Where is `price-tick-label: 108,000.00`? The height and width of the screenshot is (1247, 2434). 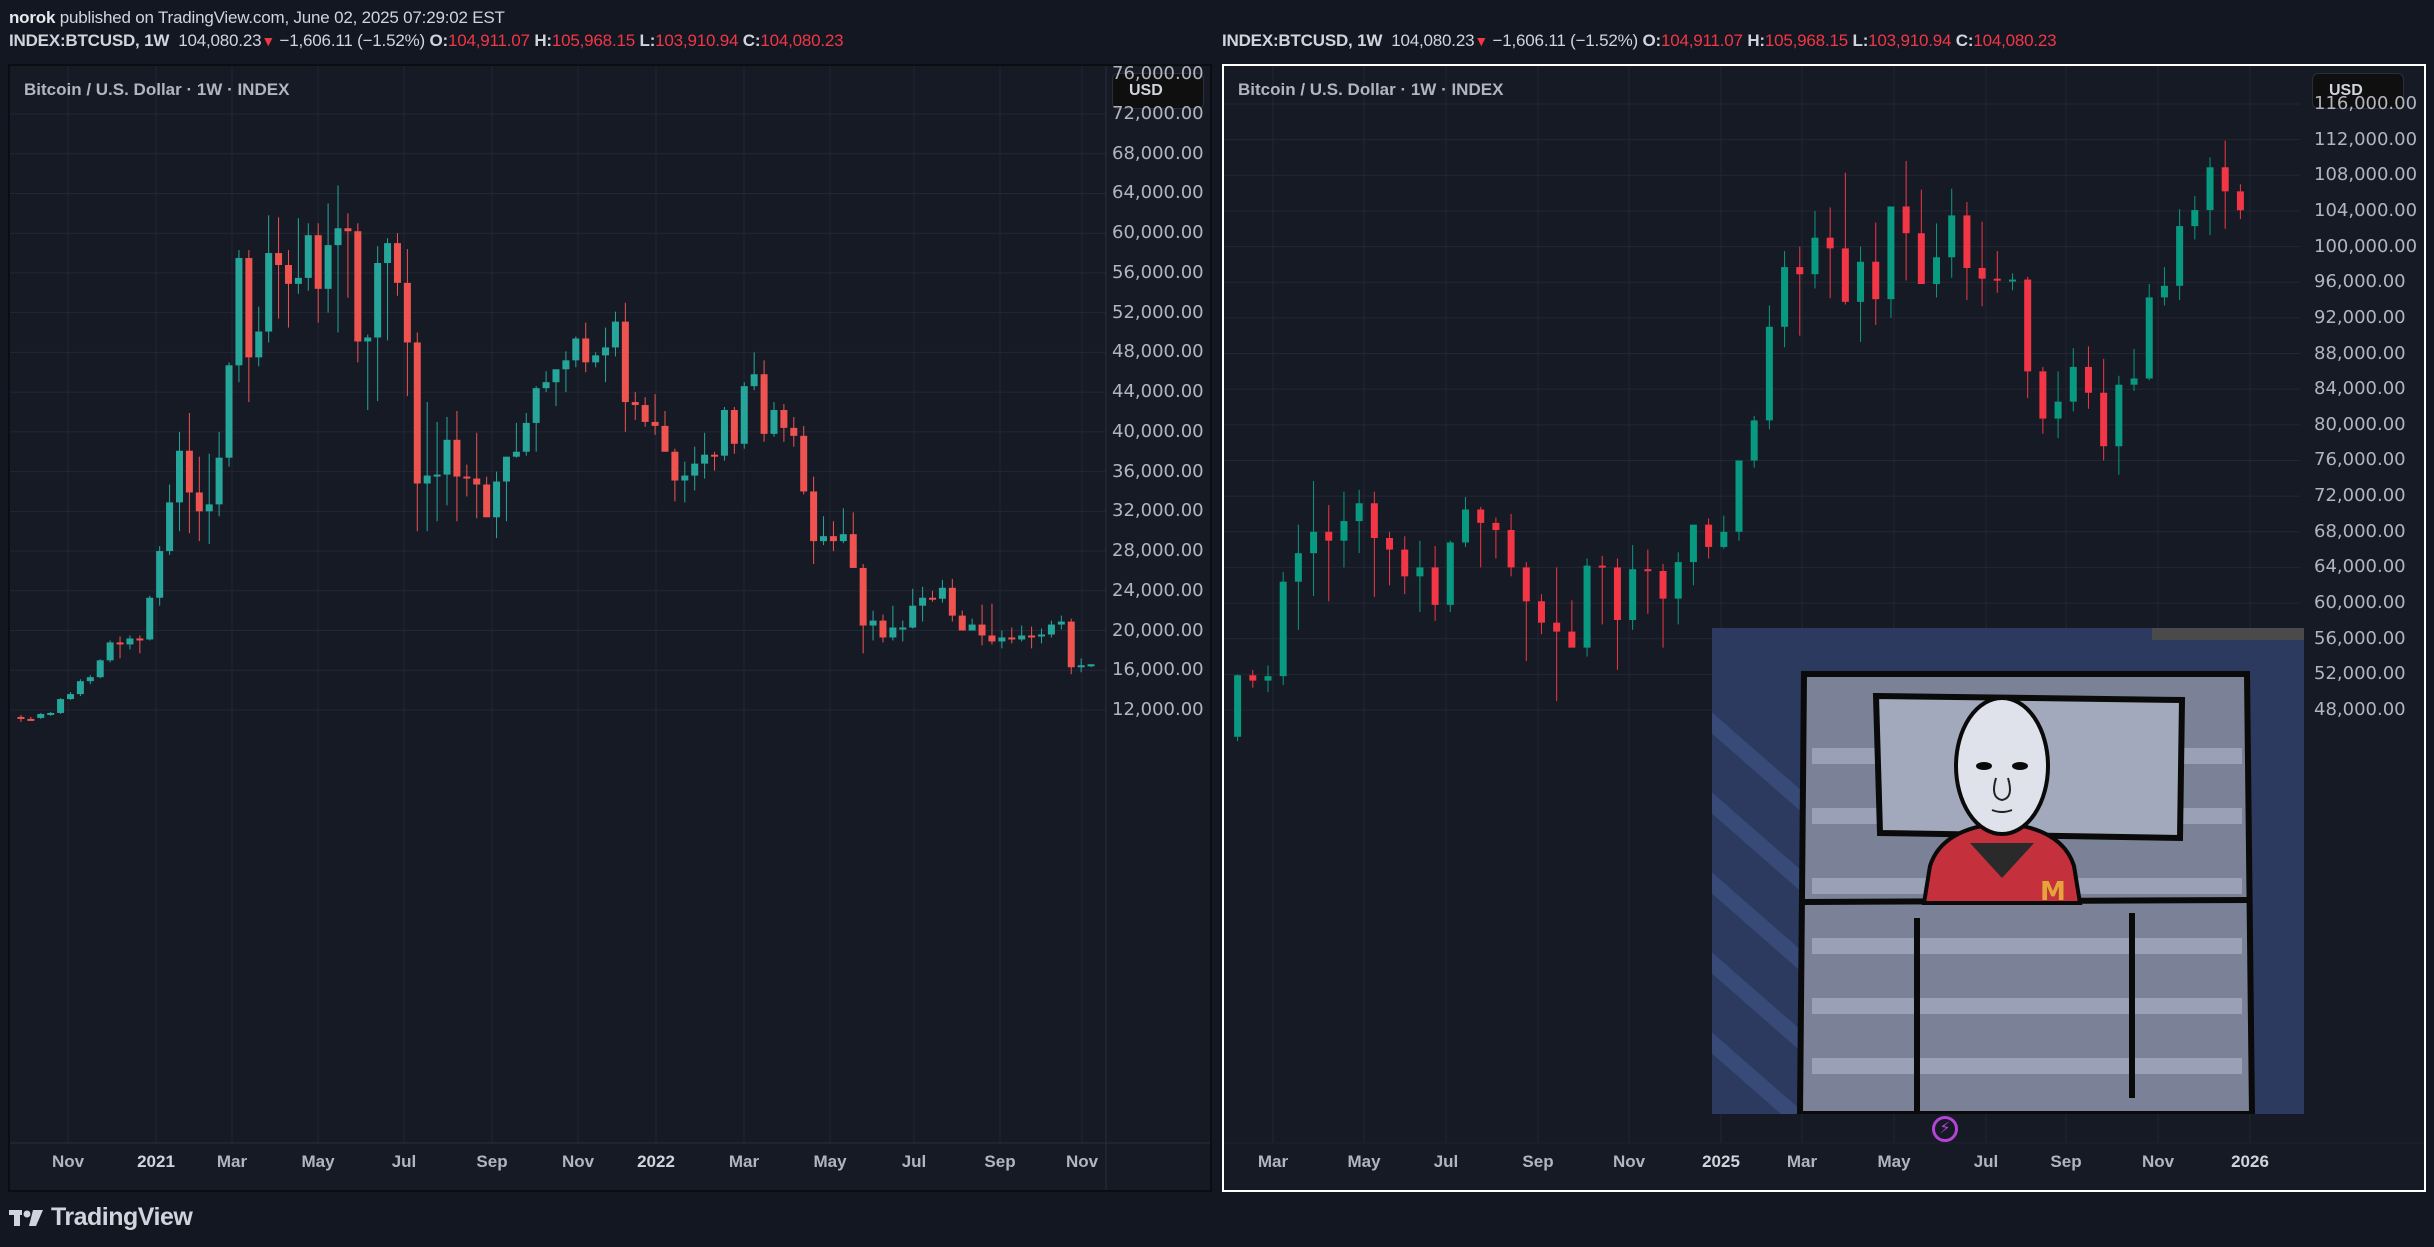
price-tick-label: 108,000.00 is located at coordinates (2366, 175).